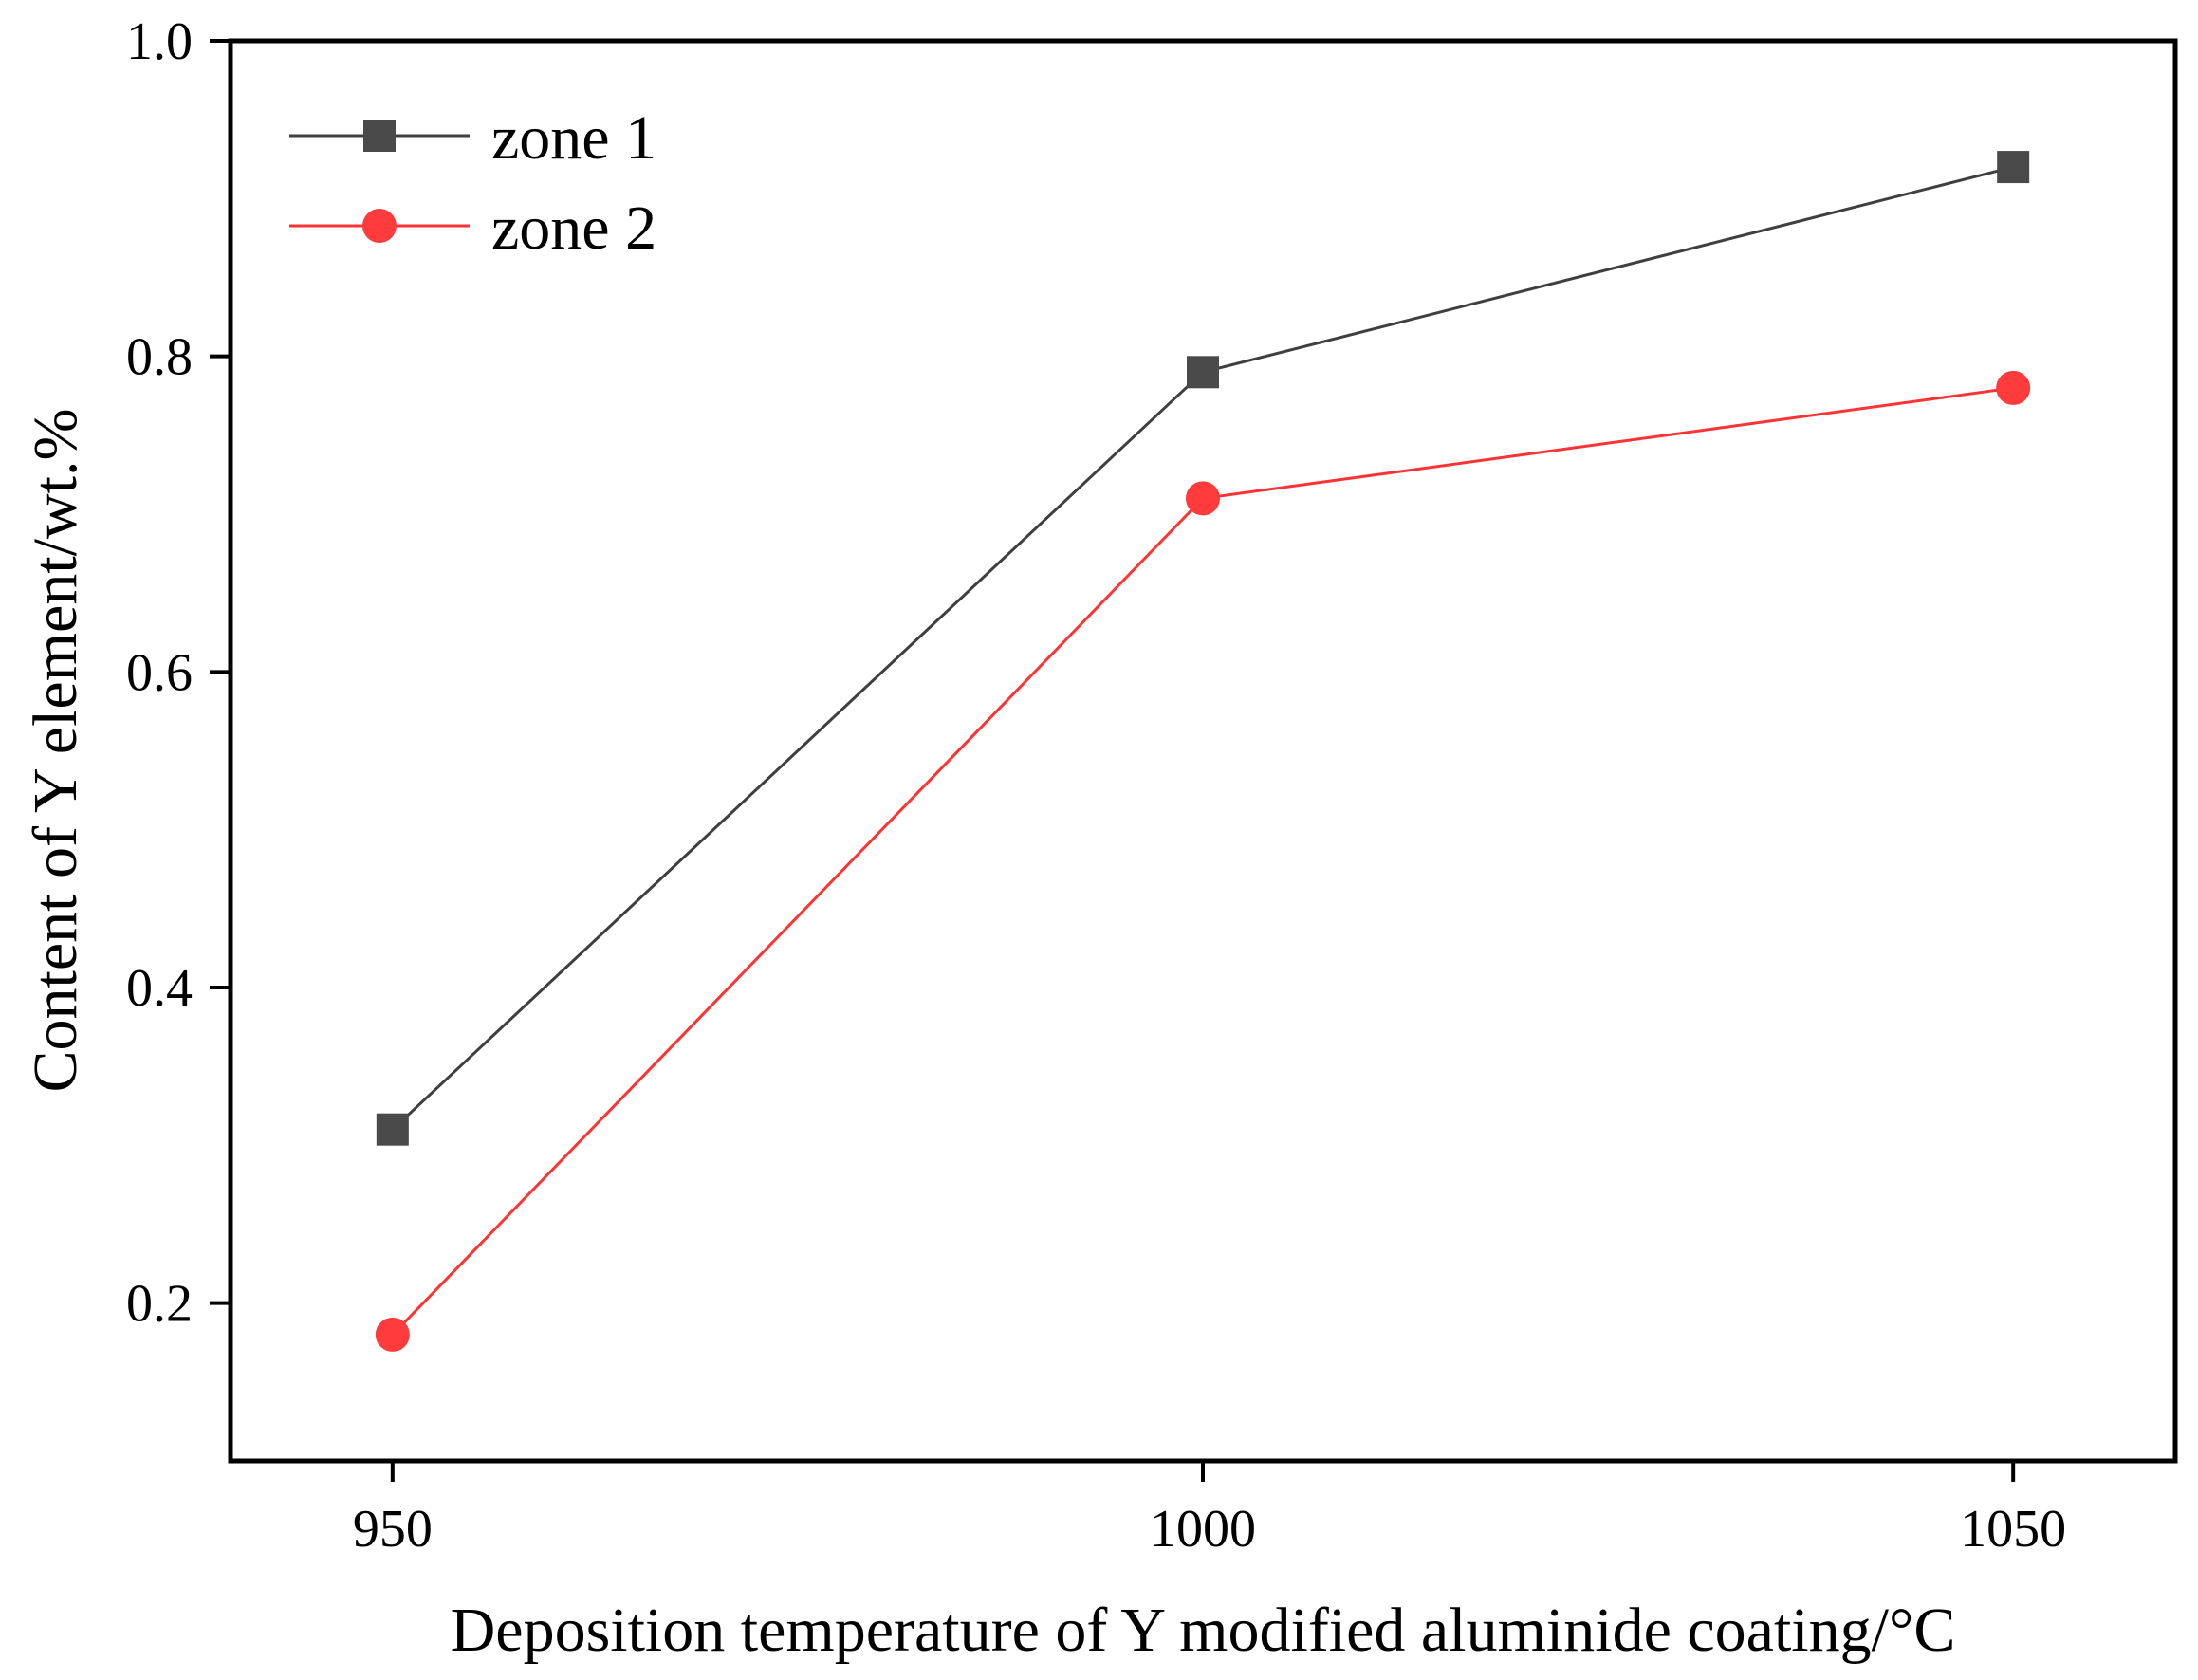 This screenshot has width=2198, height=1680. What do you see at coordinates (159, 357) in the screenshot?
I see `y-tick-label: 0.8` at bounding box center [159, 357].